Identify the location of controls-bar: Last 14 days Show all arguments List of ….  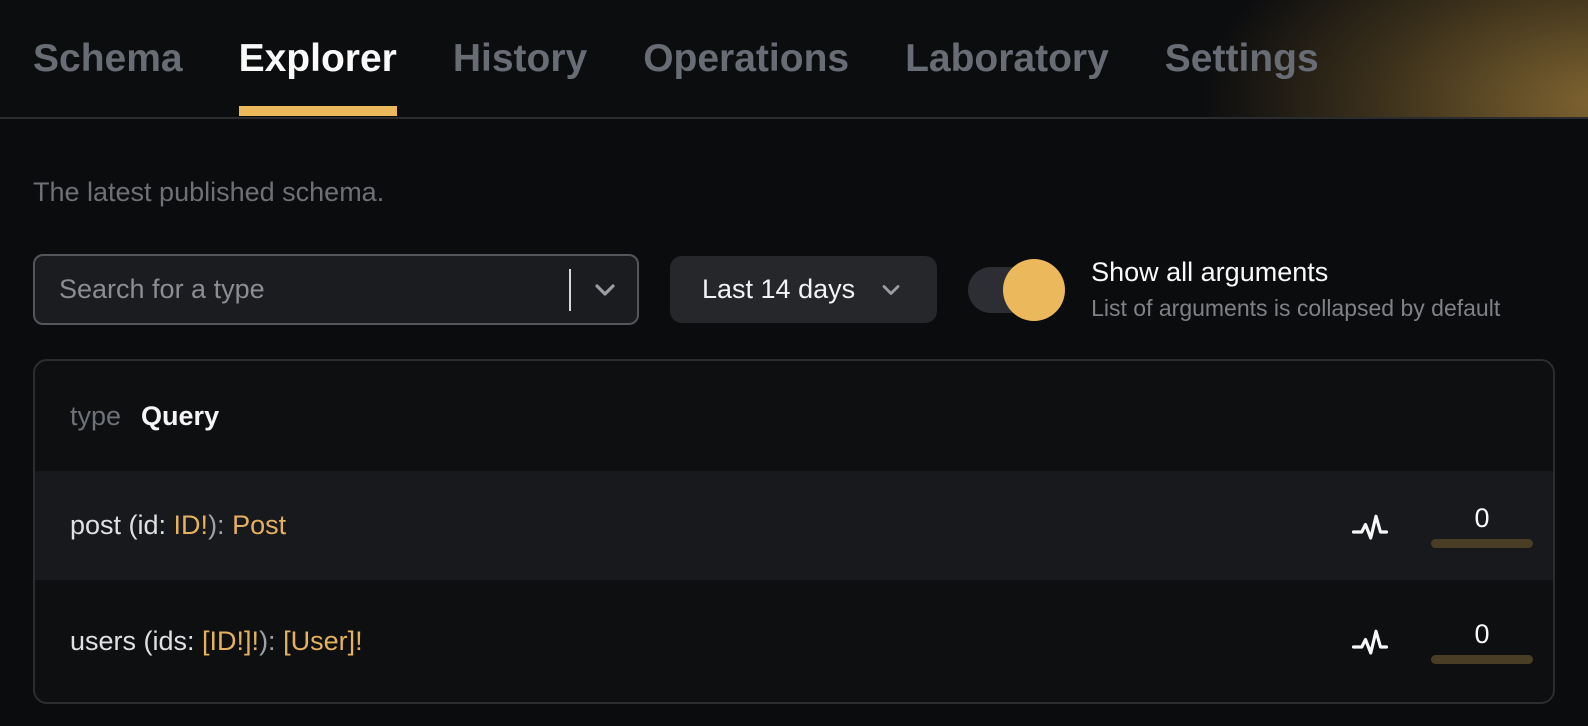
(794, 289).